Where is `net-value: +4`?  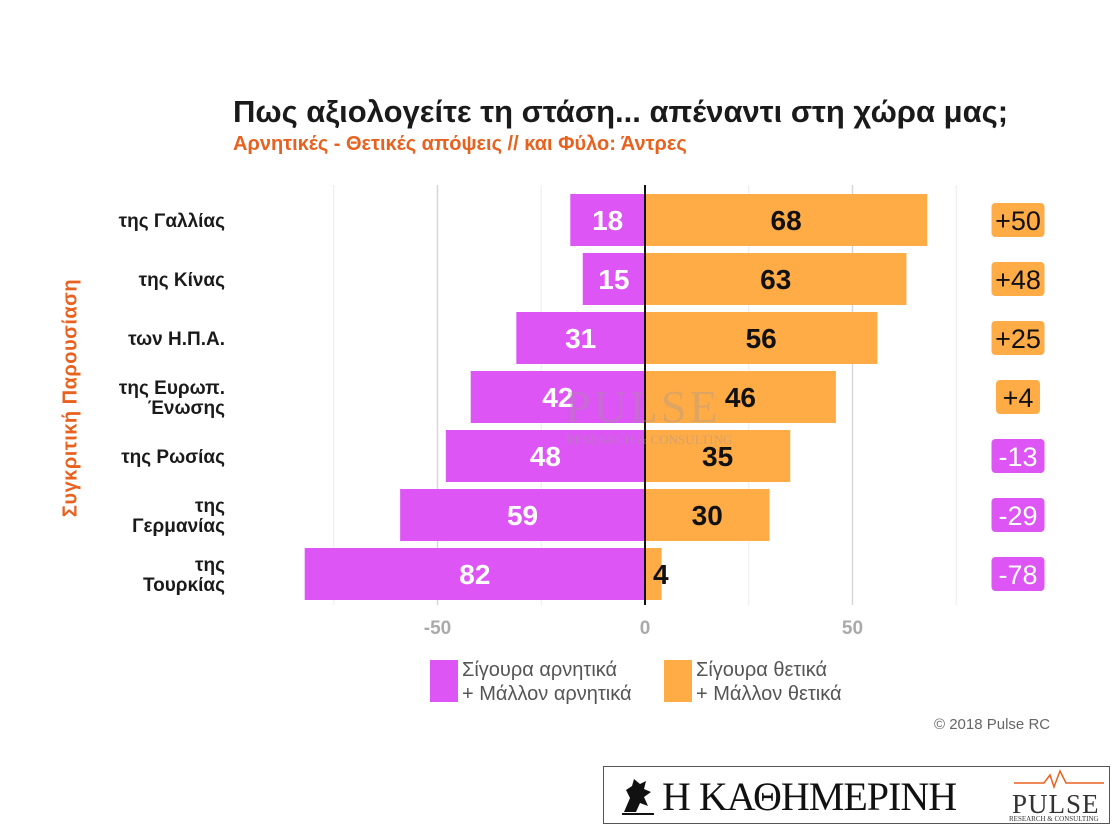 net-value: +4 is located at coordinates (1018, 398).